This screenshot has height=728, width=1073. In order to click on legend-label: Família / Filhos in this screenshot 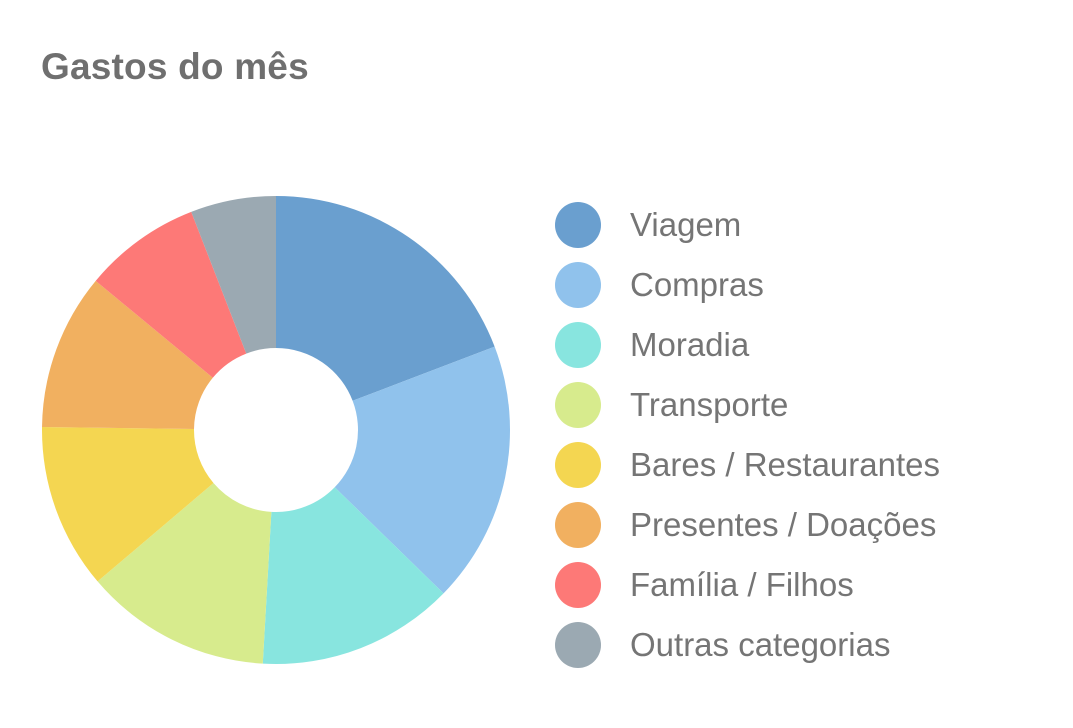, I will do `click(742, 584)`.